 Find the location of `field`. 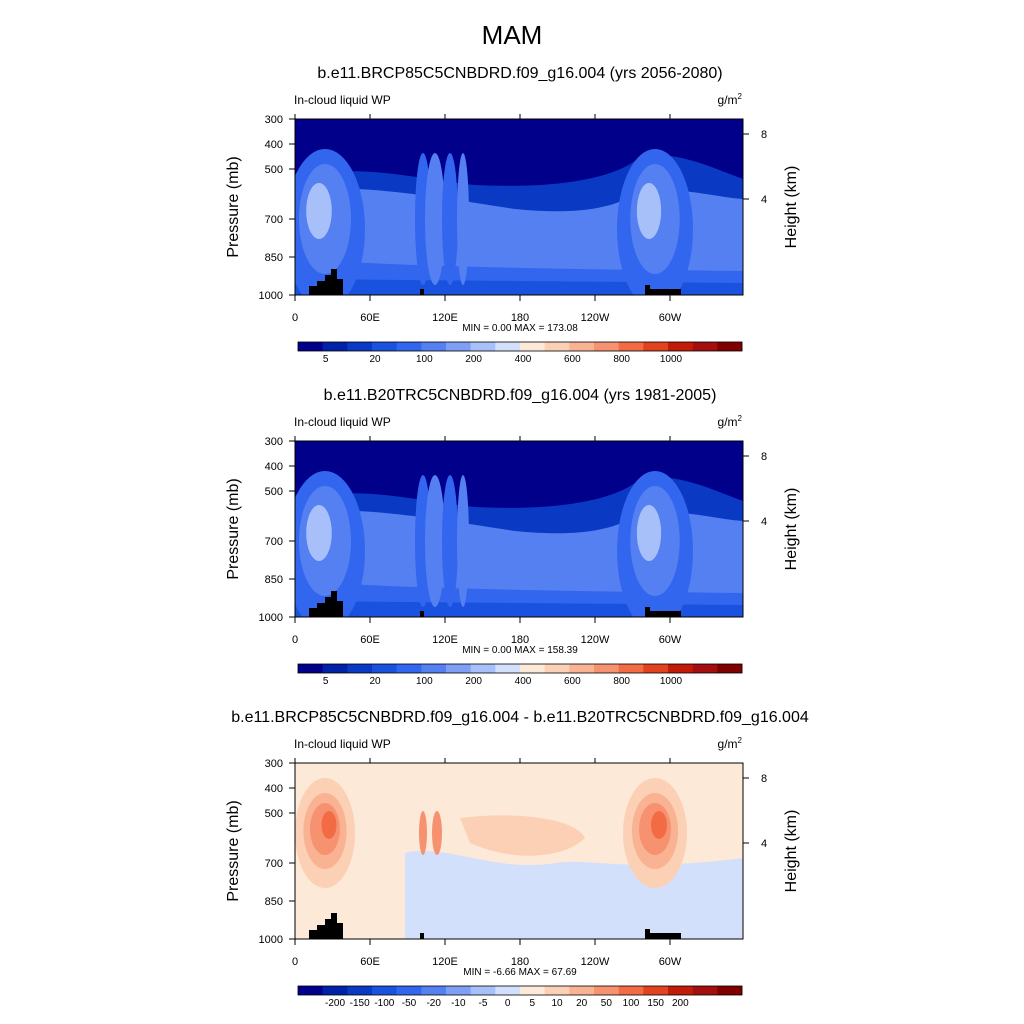

field is located at coordinates (519, 851).